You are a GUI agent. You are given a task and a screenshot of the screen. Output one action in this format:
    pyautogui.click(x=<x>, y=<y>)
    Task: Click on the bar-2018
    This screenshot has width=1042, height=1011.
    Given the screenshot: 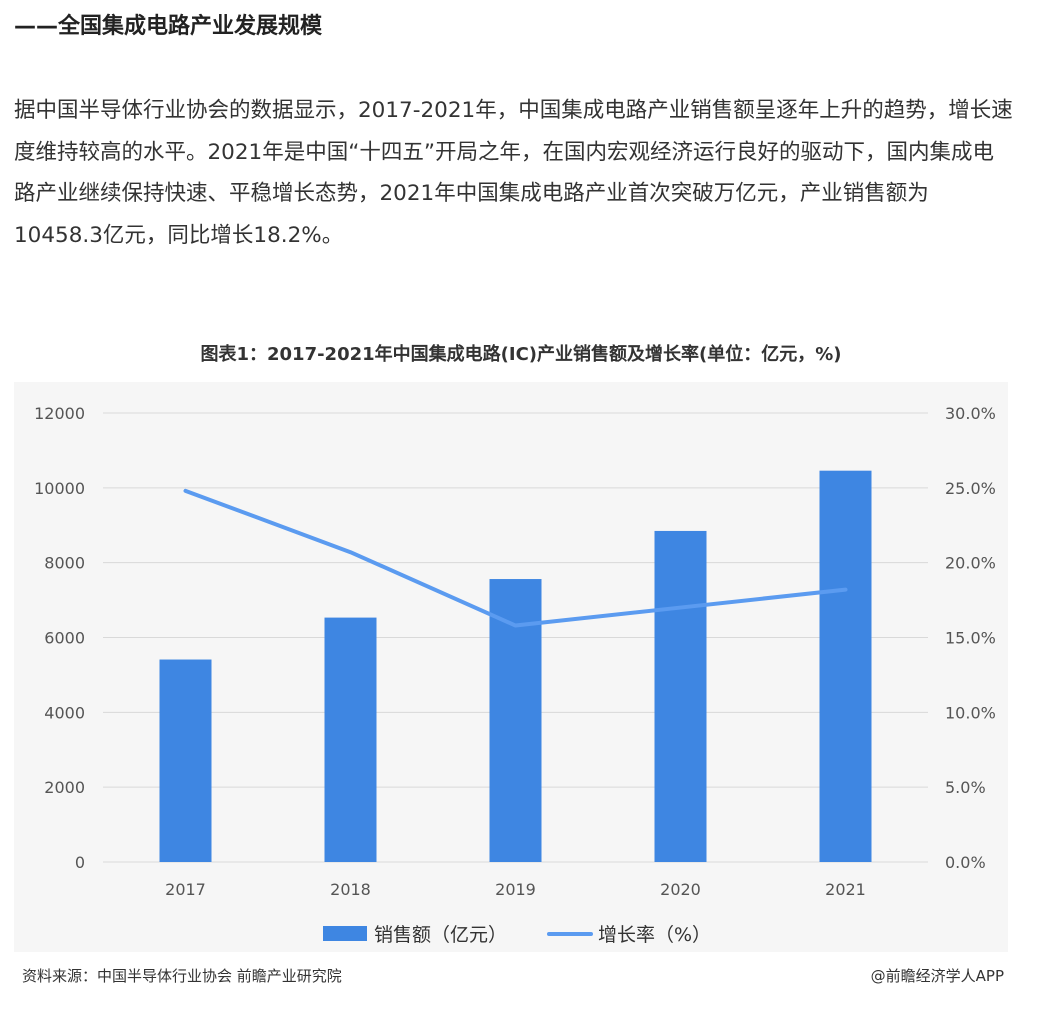 What is the action you would take?
    pyautogui.click(x=350, y=739)
    